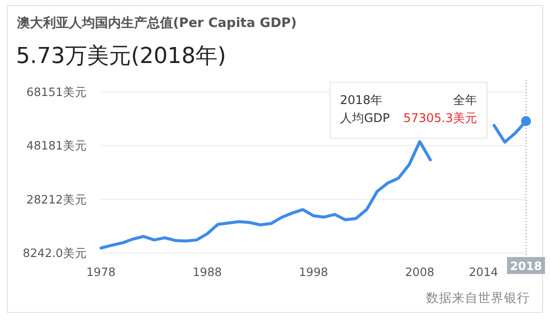 The height and width of the screenshot is (321, 550). Describe the element at coordinates (56, 199) in the screenshot. I see `y-tick-label: 28212美元` at that location.